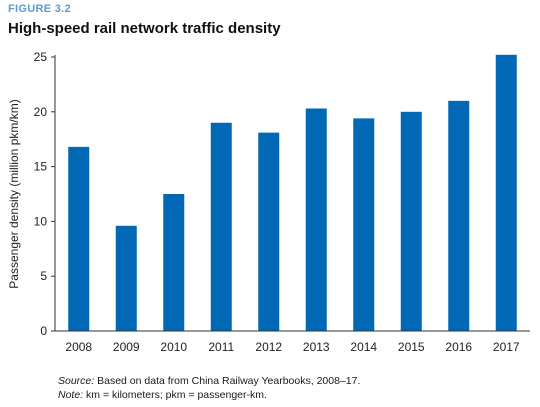  Describe the element at coordinates (269, 231) in the screenshot. I see `bar-2012` at that location.